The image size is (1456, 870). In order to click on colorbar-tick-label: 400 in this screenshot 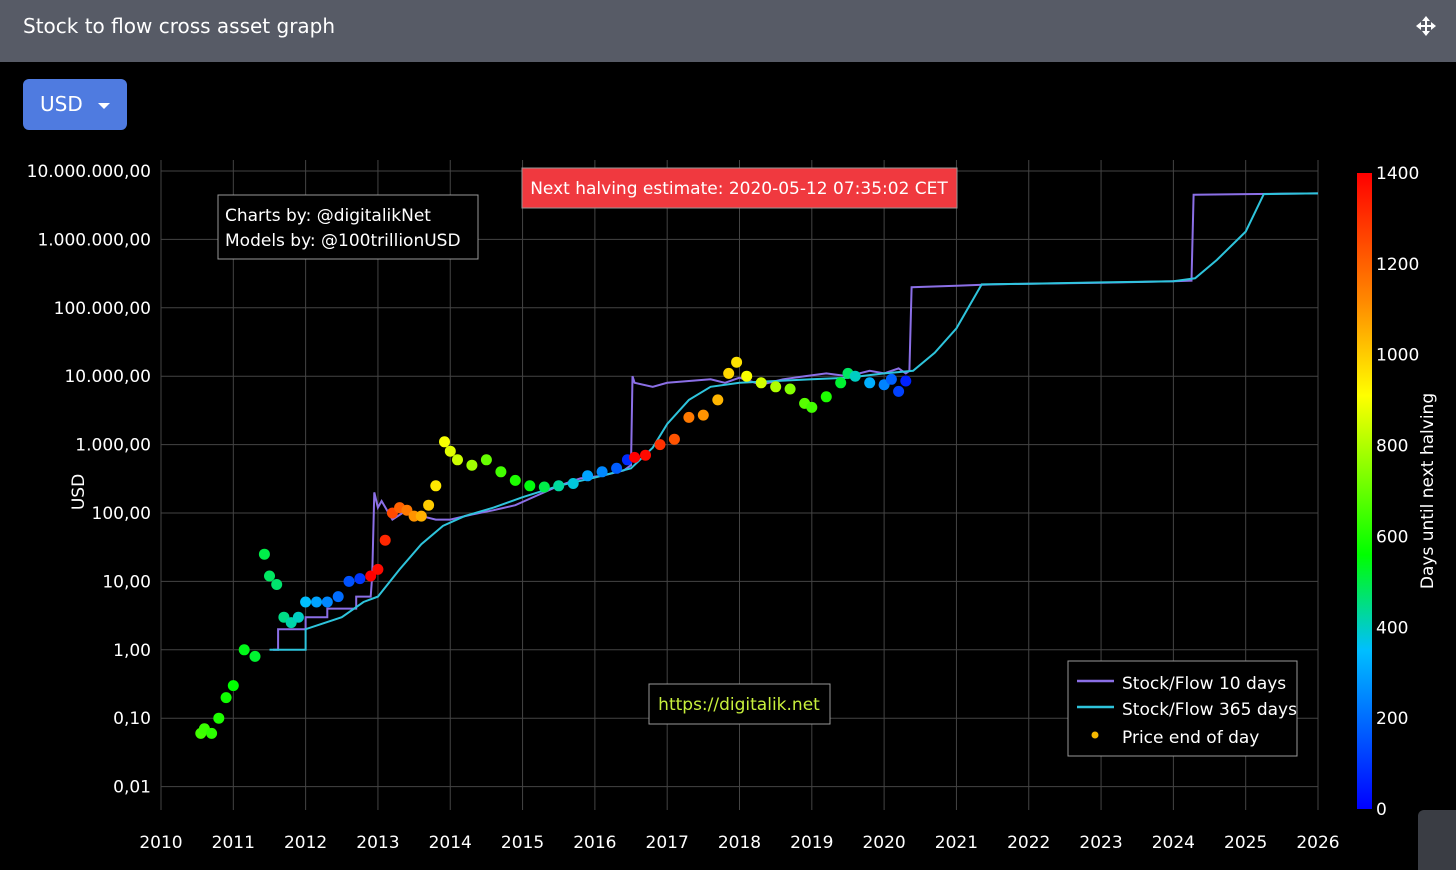, I will do `click(1392, 628)`.